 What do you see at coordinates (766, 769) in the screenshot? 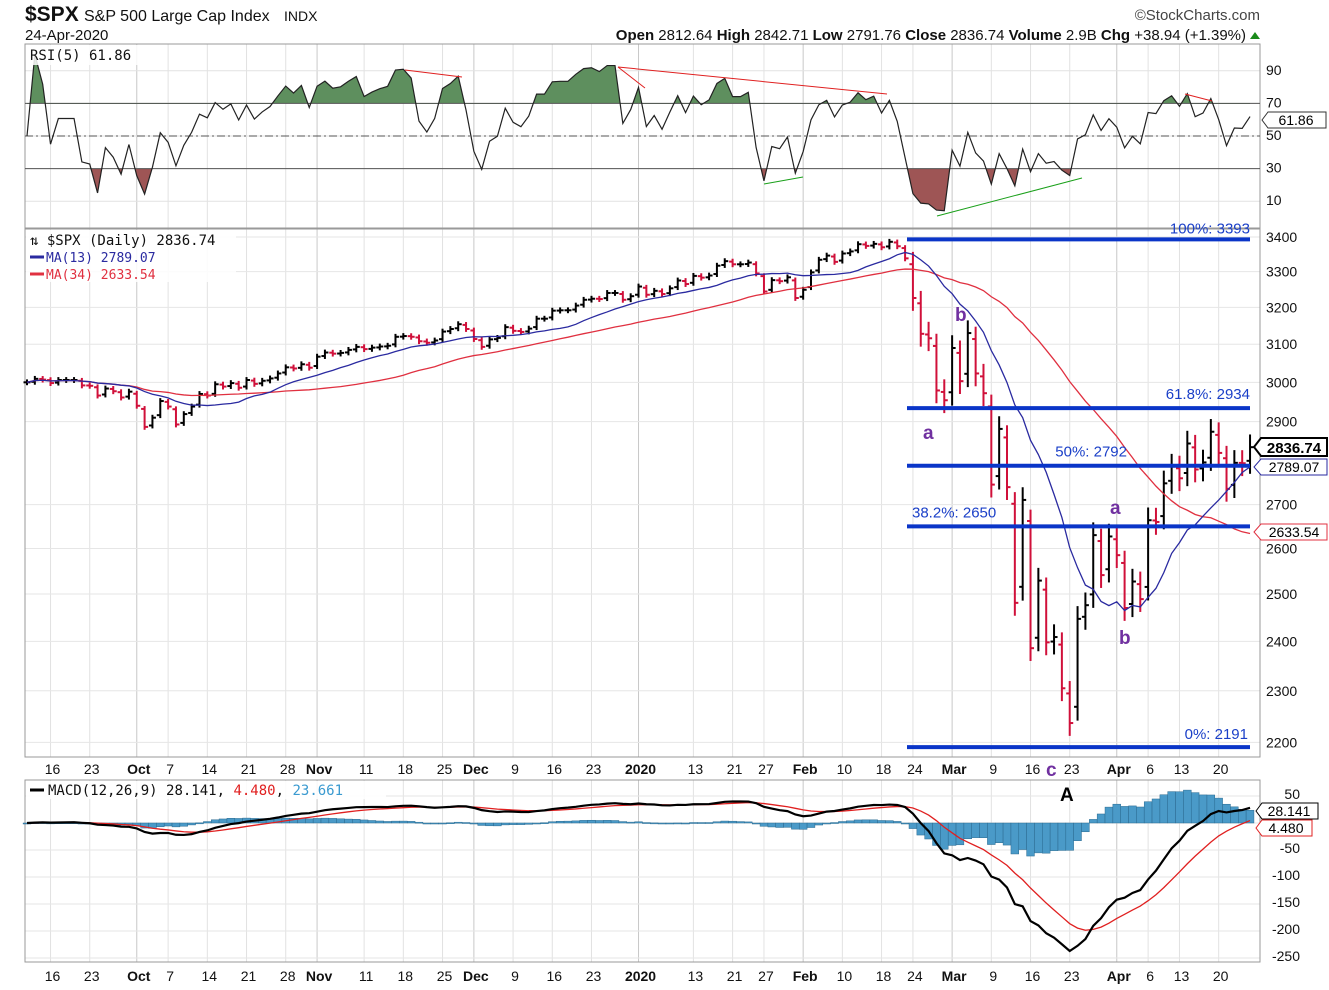
I see `date-tick-label: 27` at bounding box center [766, 769].